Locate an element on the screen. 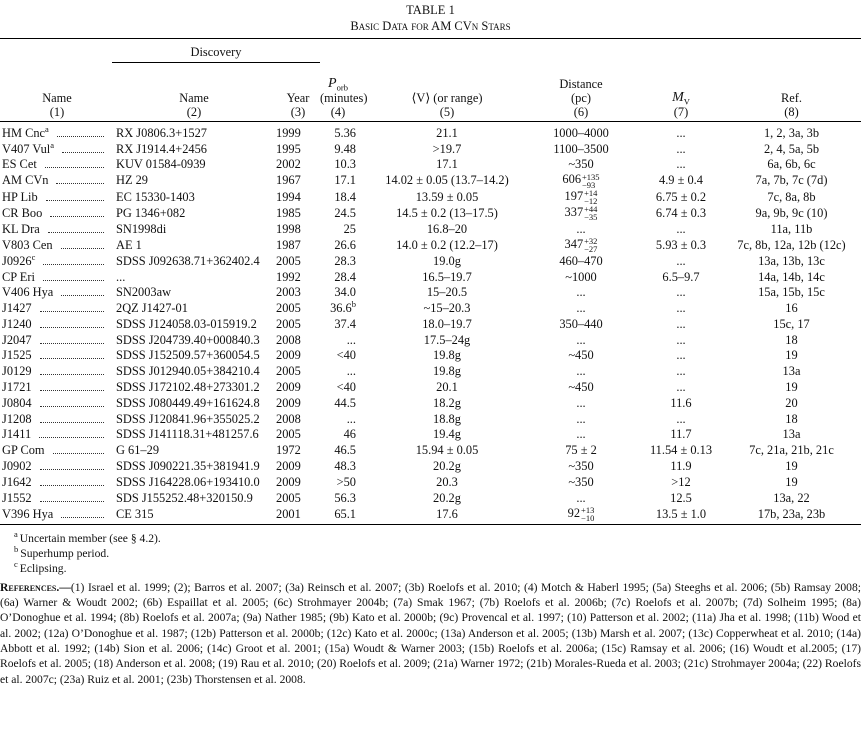 The image size is (861, 737). cell-text: SDSS J141118.31+481257.6 is located at coordinates (187, 434).